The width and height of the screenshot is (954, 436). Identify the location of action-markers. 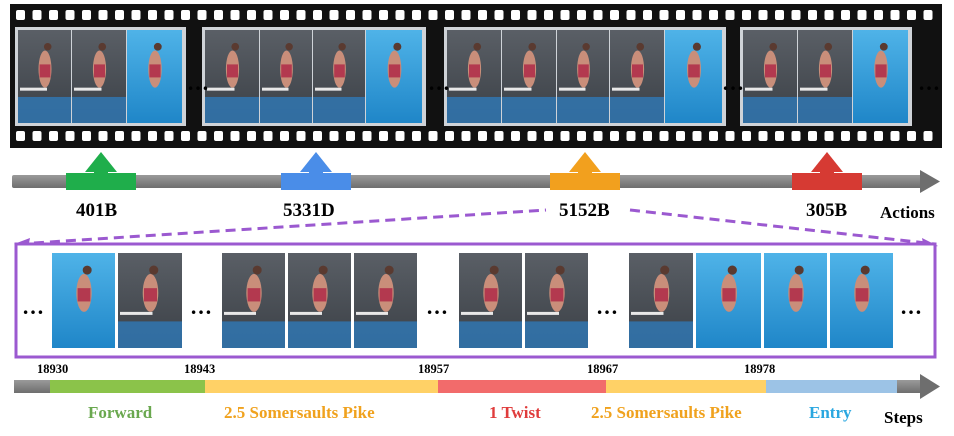
(464, 171).